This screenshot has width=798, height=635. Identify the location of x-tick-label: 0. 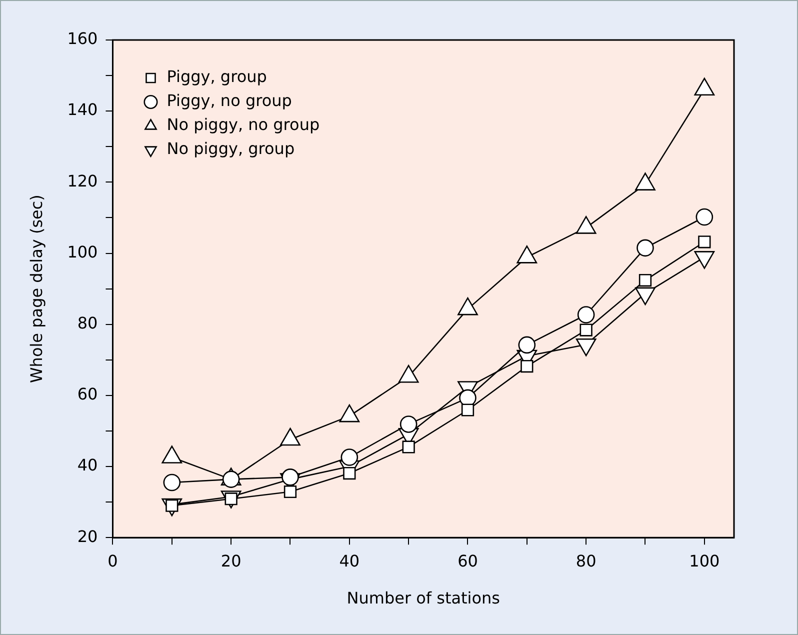
(113, 560).